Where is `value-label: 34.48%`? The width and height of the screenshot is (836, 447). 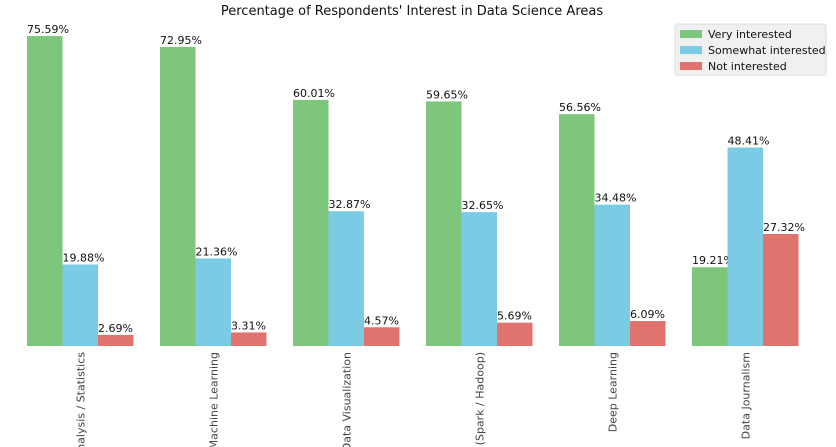 value-label: 34.48% is located at coordinates (616, 198).